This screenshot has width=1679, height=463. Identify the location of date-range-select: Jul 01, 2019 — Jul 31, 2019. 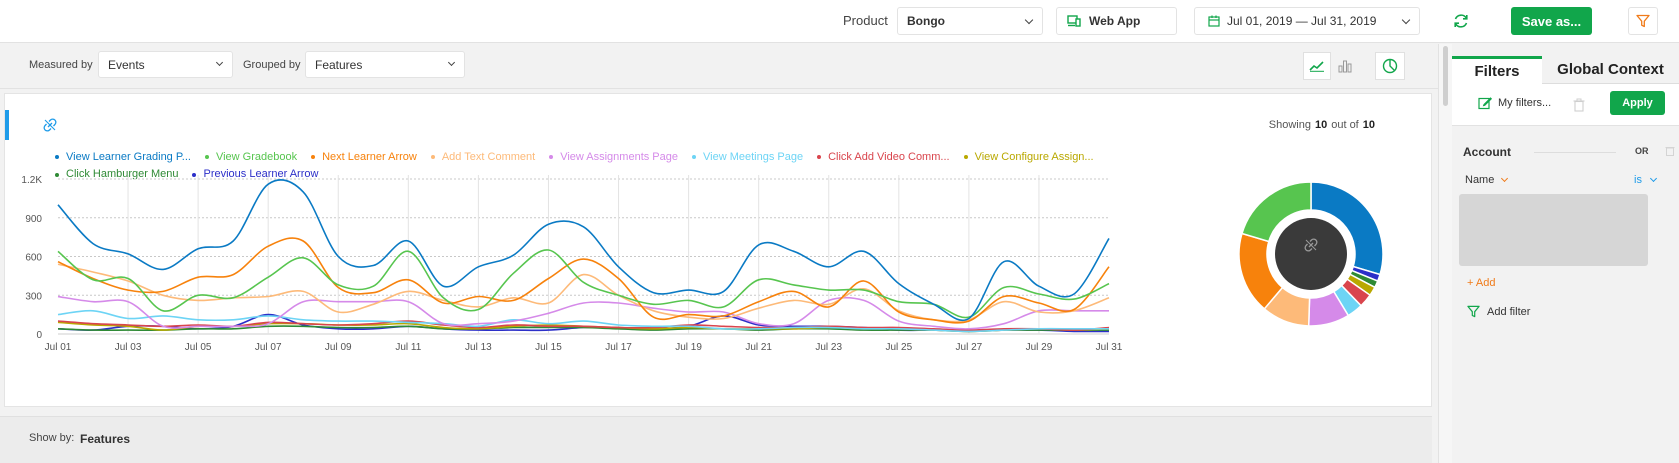
(1307, 21).